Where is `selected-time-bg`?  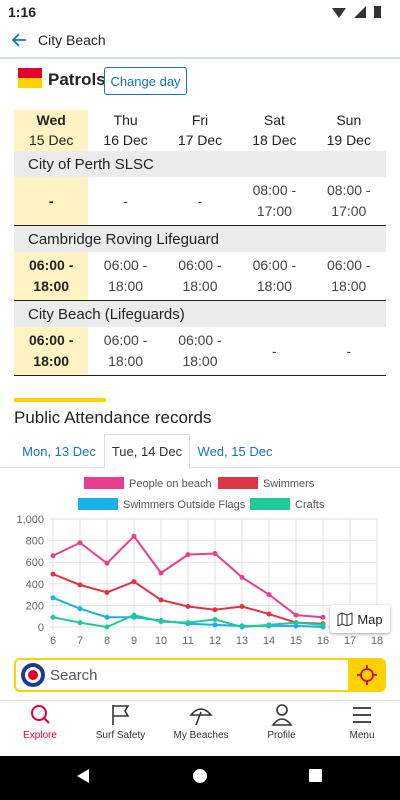 selected-time-bg is located at coordinates (51, 276).